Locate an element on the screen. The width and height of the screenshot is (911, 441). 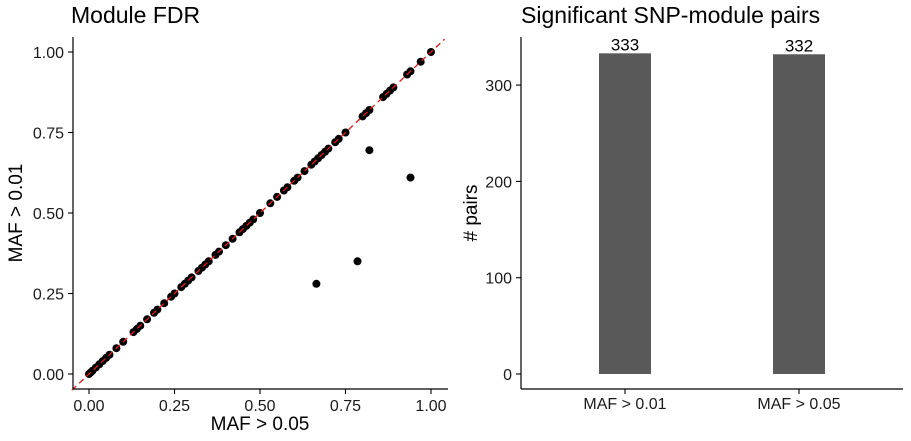
scatter-x-tick-label: 0.75 is located at coordinates (345, 406).